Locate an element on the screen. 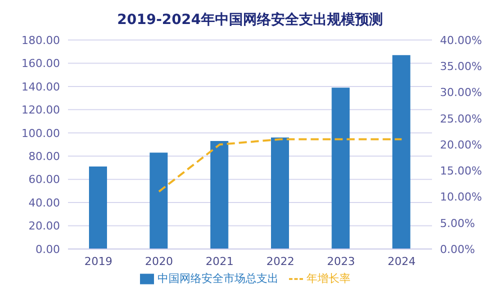  legend-label: 中国网络安全市场总支出 is located at coordinates (218, 278).